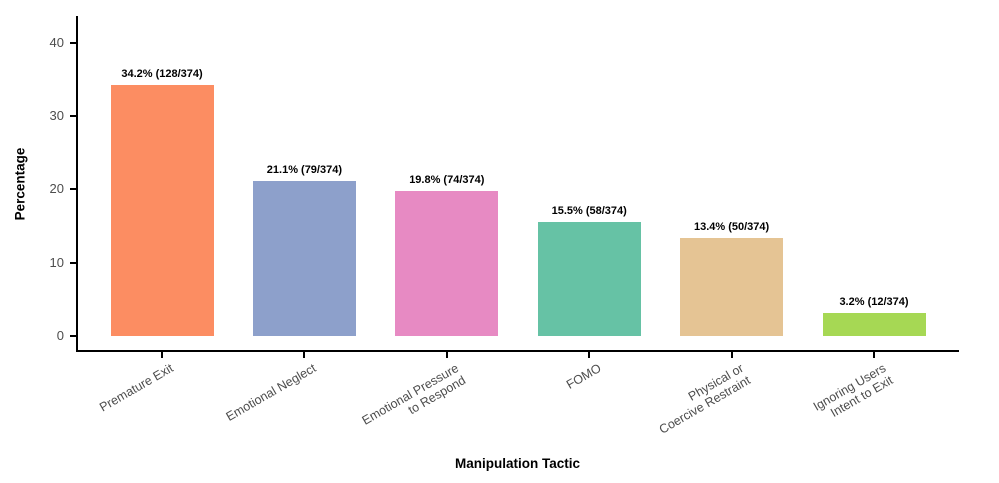 Image resolution: width=999 pixels, height=483 pixels. I want to click on bar-value-label-ignoring-users-intent-to-exit: 3.2% (12/374), so click(874, 301).